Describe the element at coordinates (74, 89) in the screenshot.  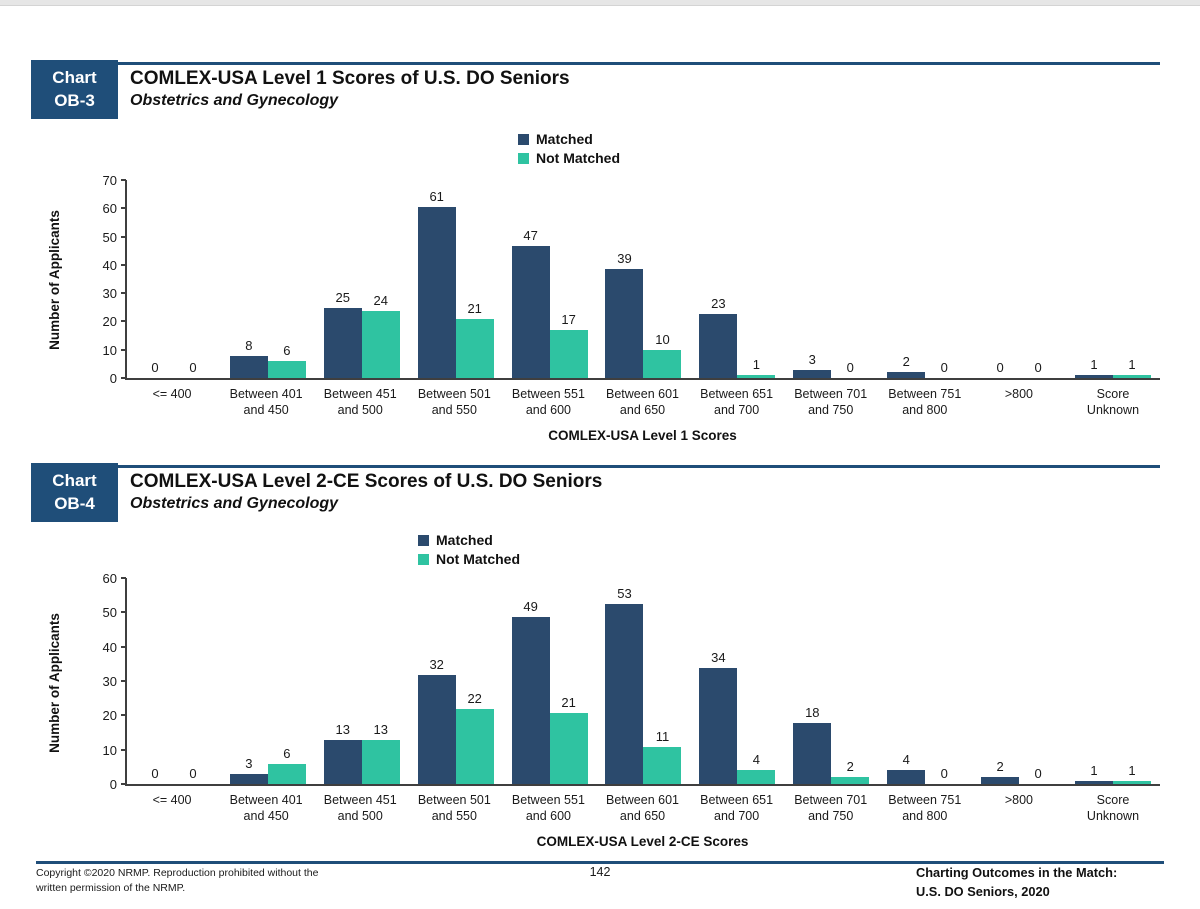
I see `chart-badge-ob3: Chart OB-3` at that location.